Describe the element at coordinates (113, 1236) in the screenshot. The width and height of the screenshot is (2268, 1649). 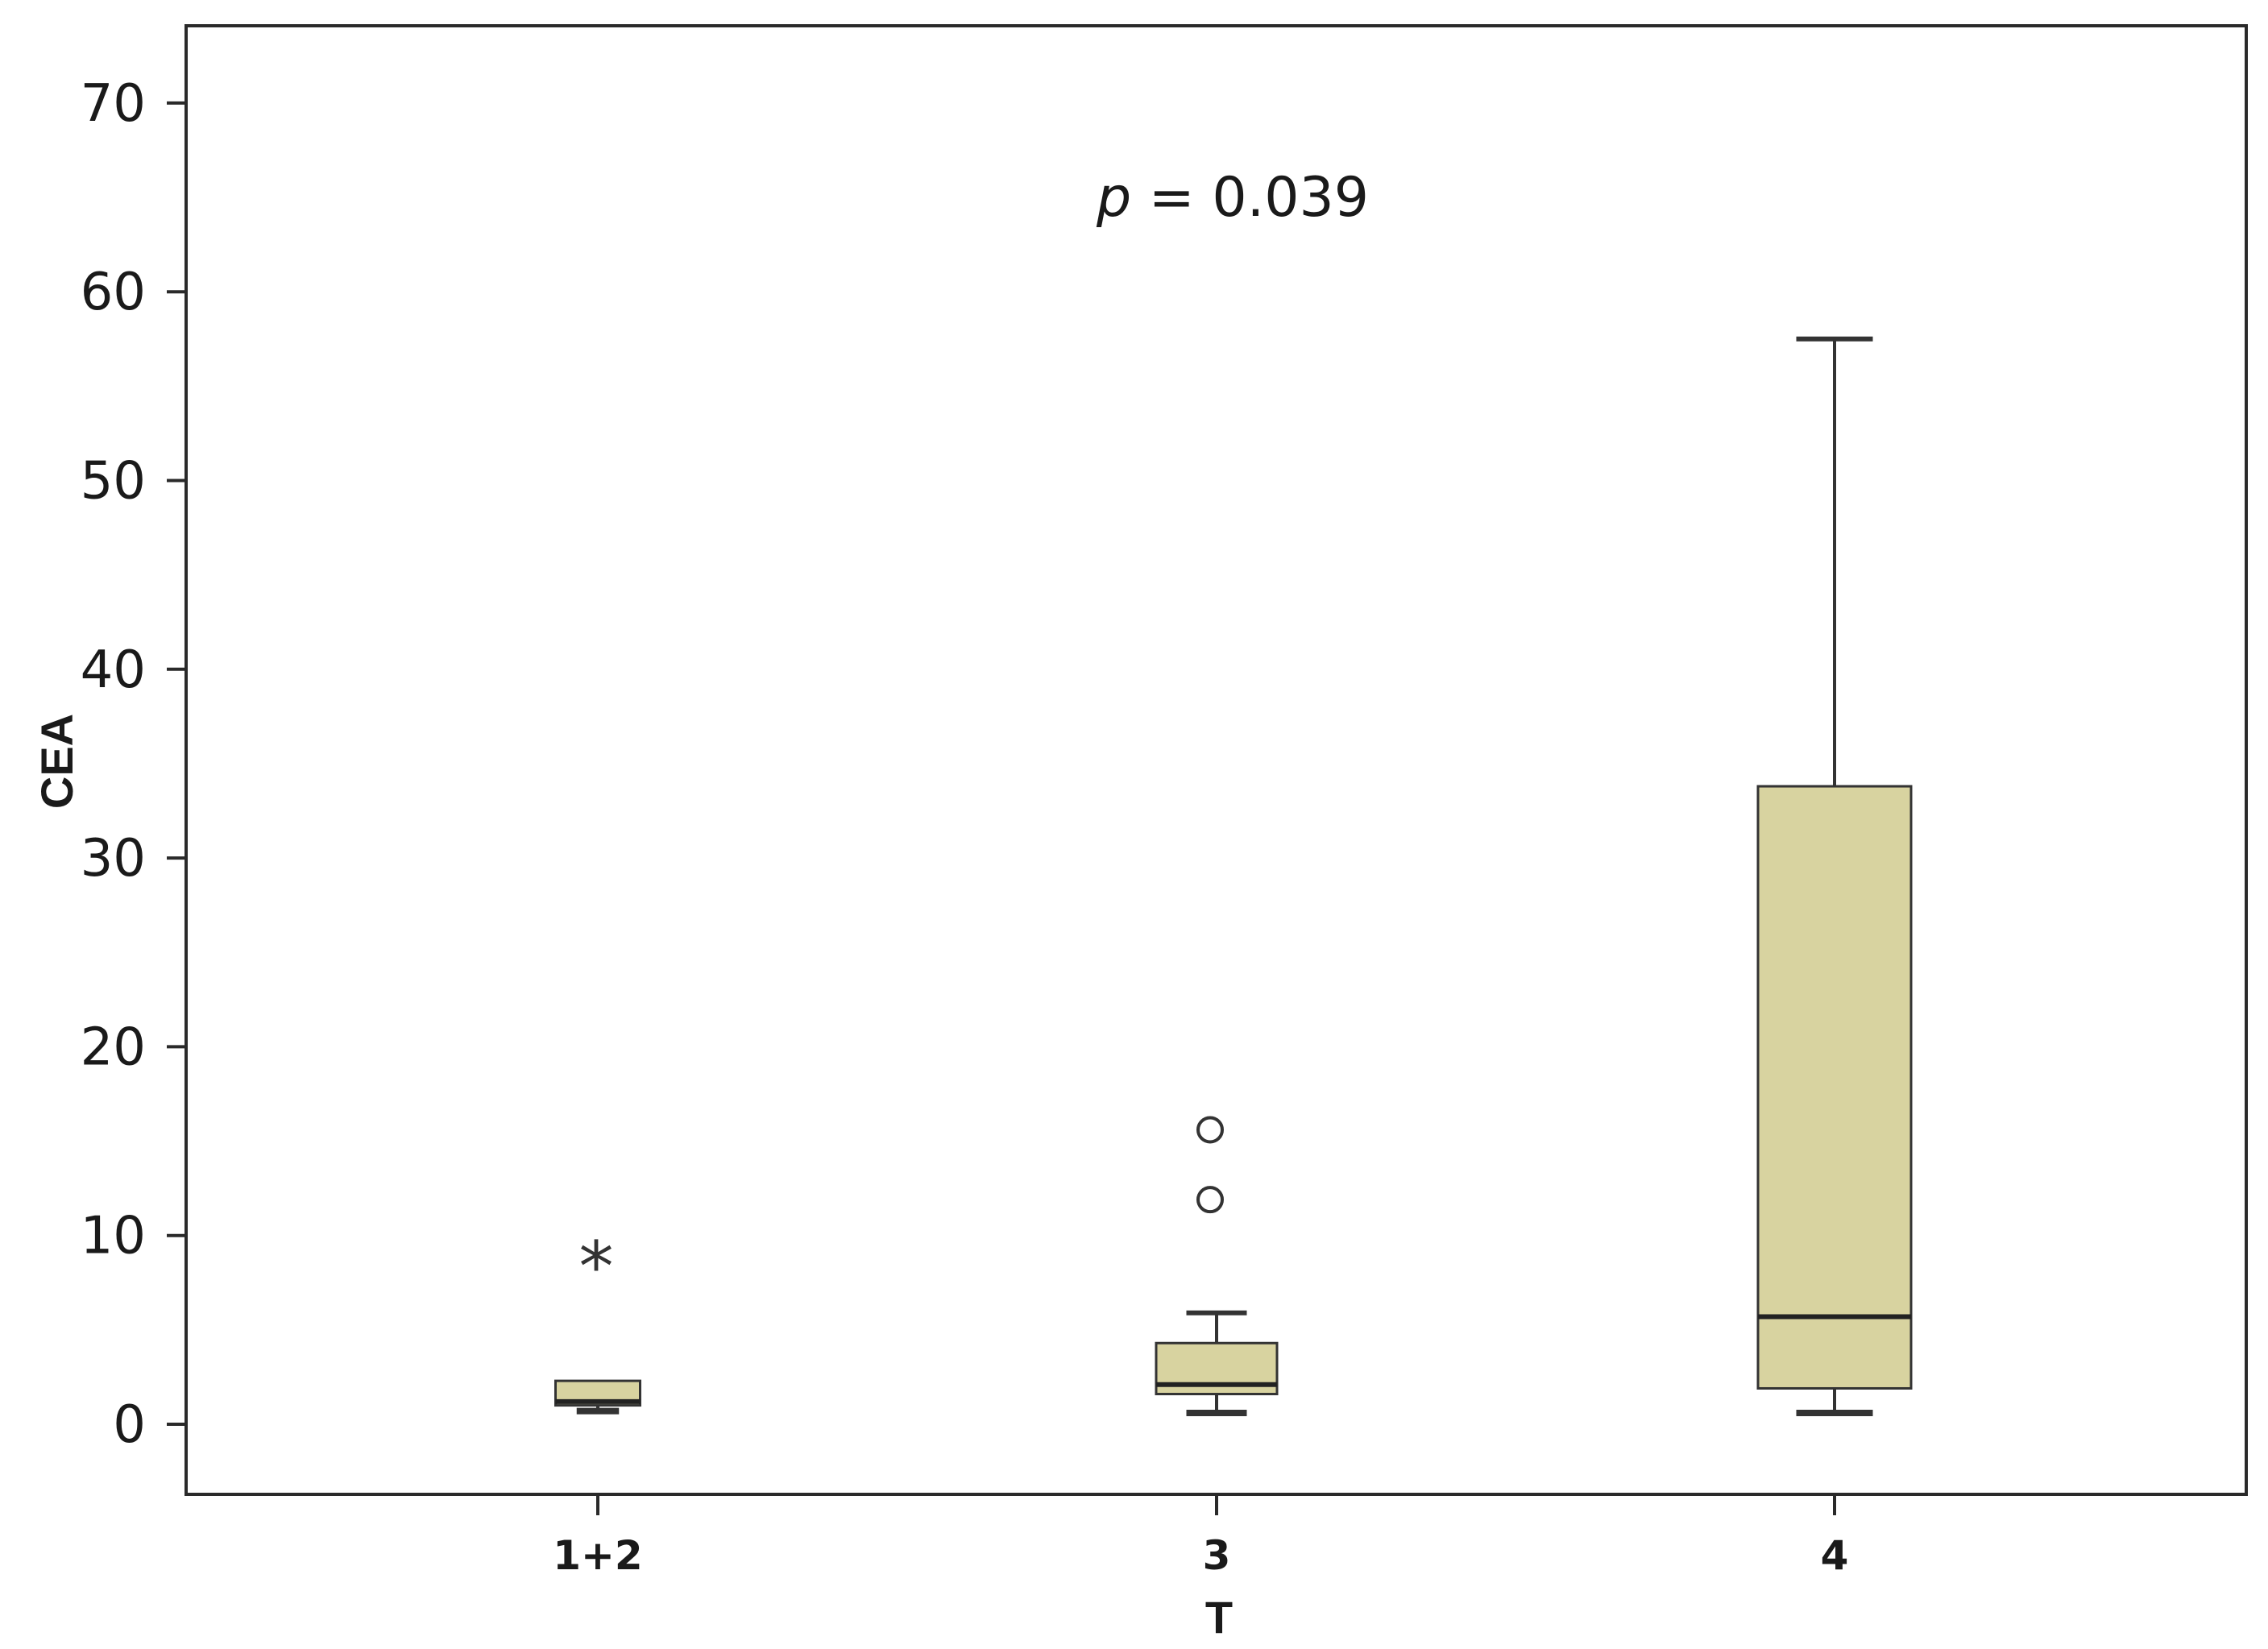
I see `y-tick-label: 10` at that location.